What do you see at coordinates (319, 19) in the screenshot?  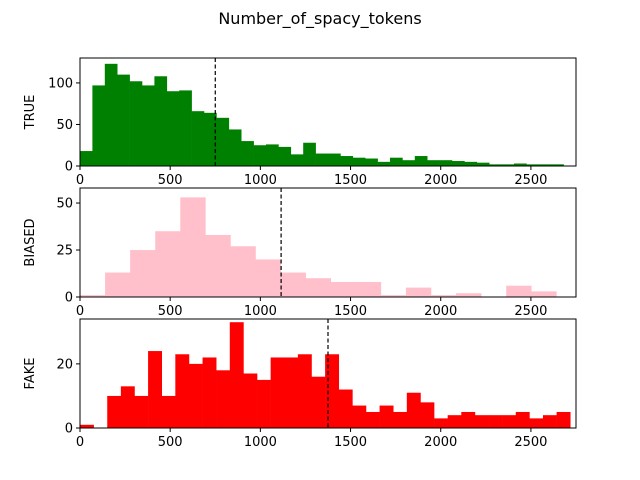 I see `figure-title: Number_of_spacy_tokens` at bounding box center [319, 19].